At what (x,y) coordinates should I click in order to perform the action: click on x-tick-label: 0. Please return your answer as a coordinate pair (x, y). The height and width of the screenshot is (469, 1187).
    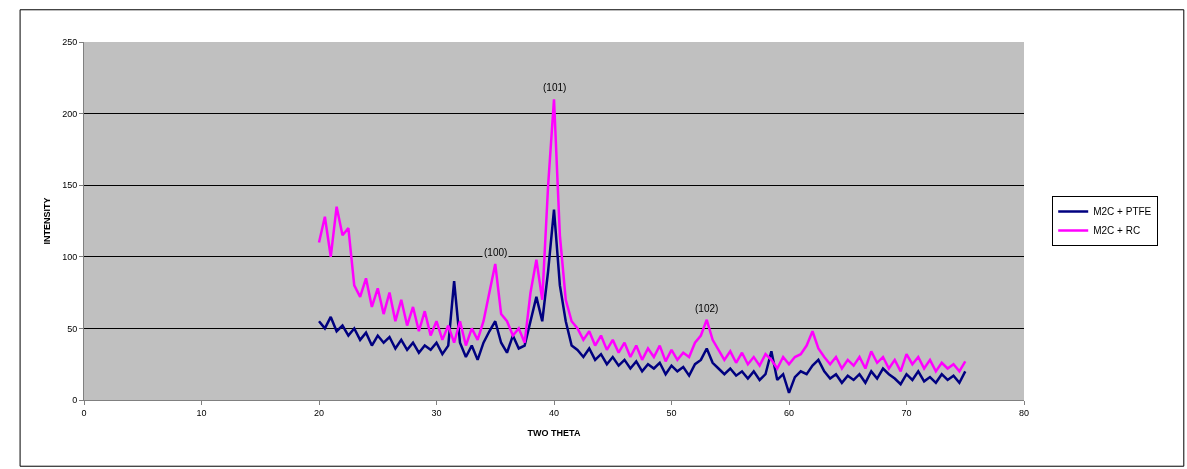
    Looking at the image, I should click on (84, 412).